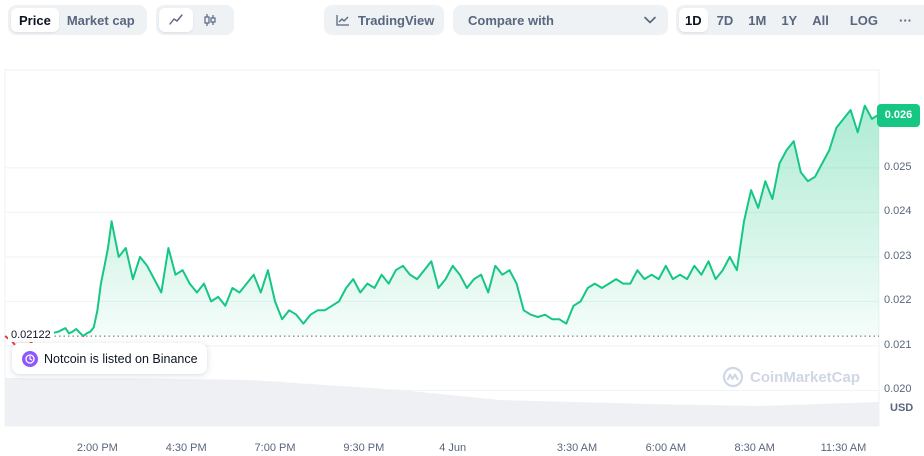 The width and height of the screenshot is (924, 456). I want to click on volume-area, so click(442, 402).